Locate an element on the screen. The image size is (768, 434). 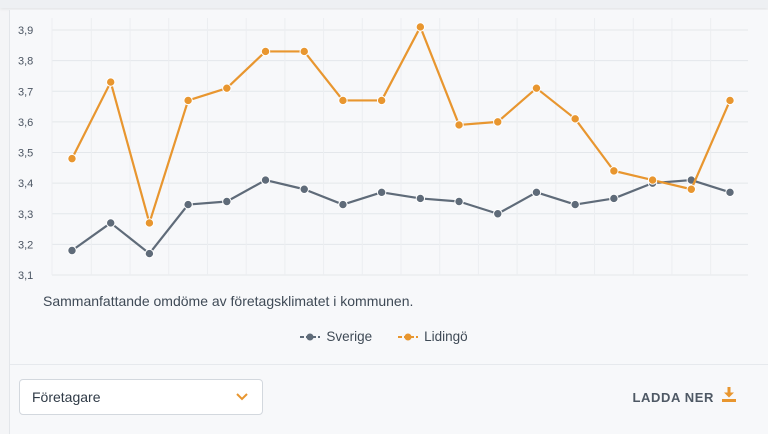
legend-label-sverige: Sverige is located at coordinates (349, 336).